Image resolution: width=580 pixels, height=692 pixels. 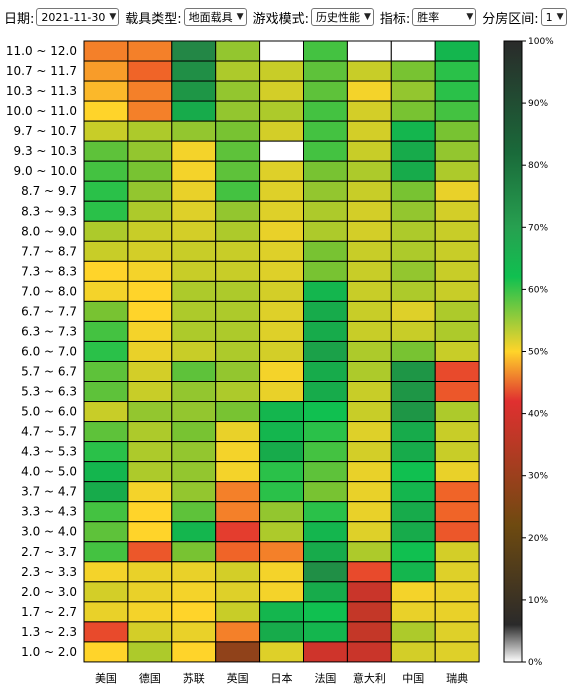 What do you see at coordinates (41, 91) in the screenshot?
I see `y-tick-label: 10.3 ~ 11.3` at bounding box center [41, 91].